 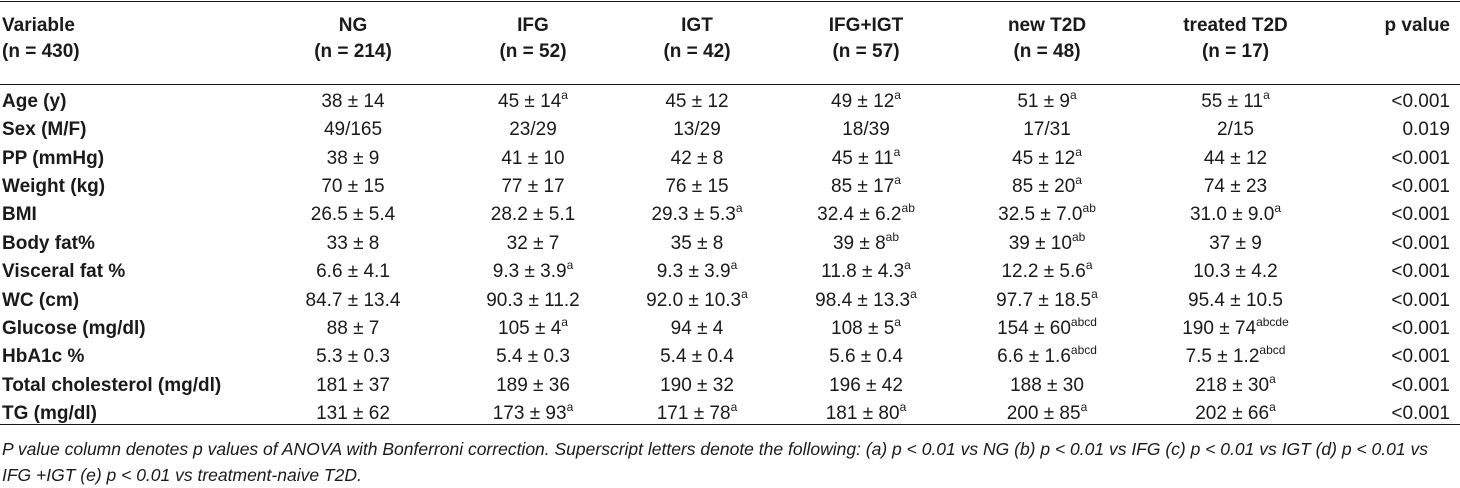 What do you see at coordinates (353, 272) in the screenshot?
I see `cell-value: 6.6 ± 4.1` at bounding box center [353, 272].